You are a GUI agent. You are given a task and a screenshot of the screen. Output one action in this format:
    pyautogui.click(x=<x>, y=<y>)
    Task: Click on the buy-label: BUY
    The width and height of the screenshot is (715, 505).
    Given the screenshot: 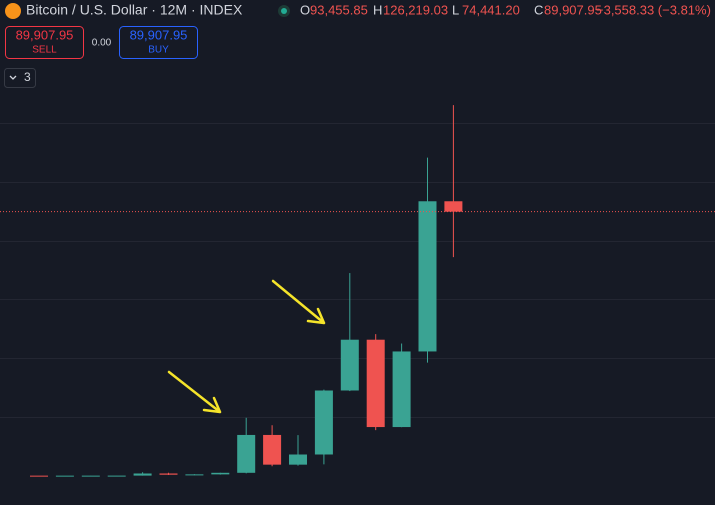 What is the action you would take?
    pyautogui.click(x=158, y=50)
    